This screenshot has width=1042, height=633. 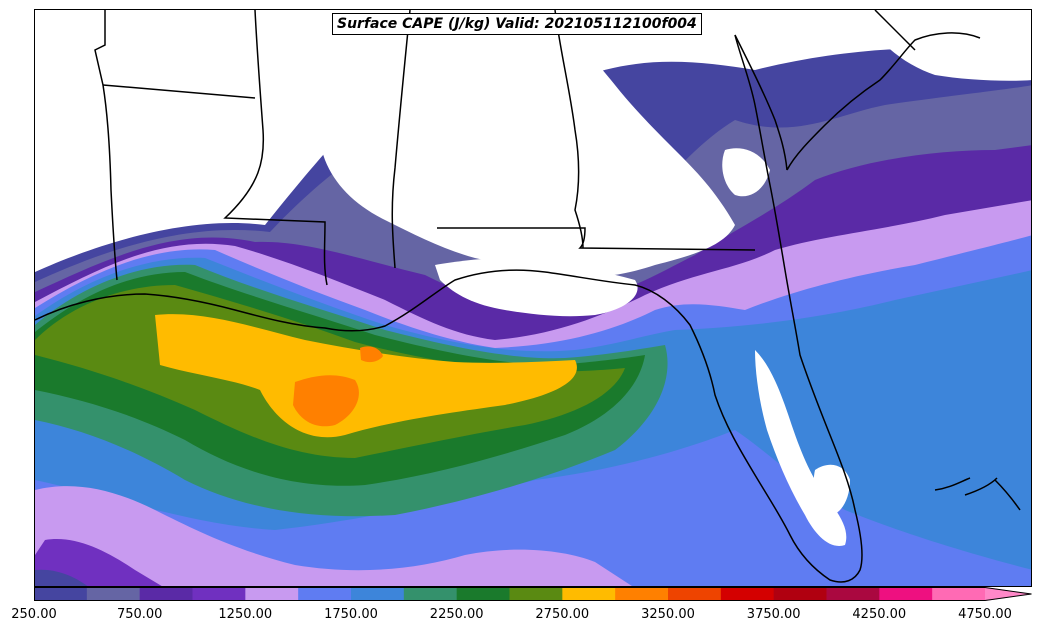 I want to click on colorbar-tick-label: 3750.00, so click(x=773, y=614).